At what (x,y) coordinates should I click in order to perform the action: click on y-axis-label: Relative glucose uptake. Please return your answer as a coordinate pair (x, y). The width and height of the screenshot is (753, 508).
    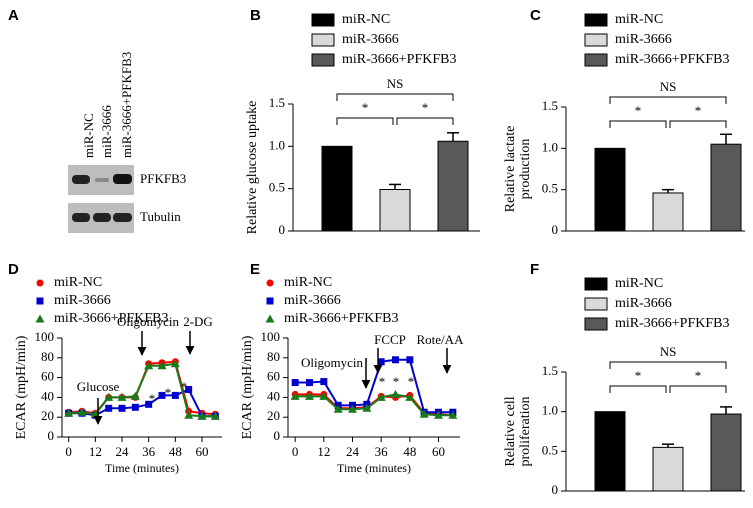
    Looking at the image, I should click on (252, 168).